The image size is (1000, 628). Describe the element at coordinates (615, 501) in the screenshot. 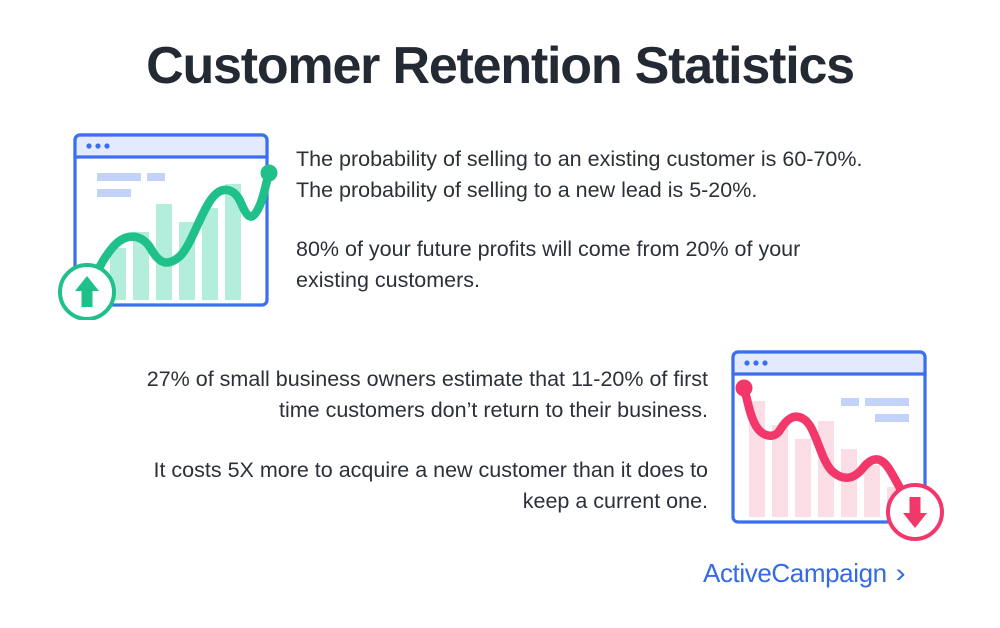

I see `stat-line: keep a current one.` at that location.